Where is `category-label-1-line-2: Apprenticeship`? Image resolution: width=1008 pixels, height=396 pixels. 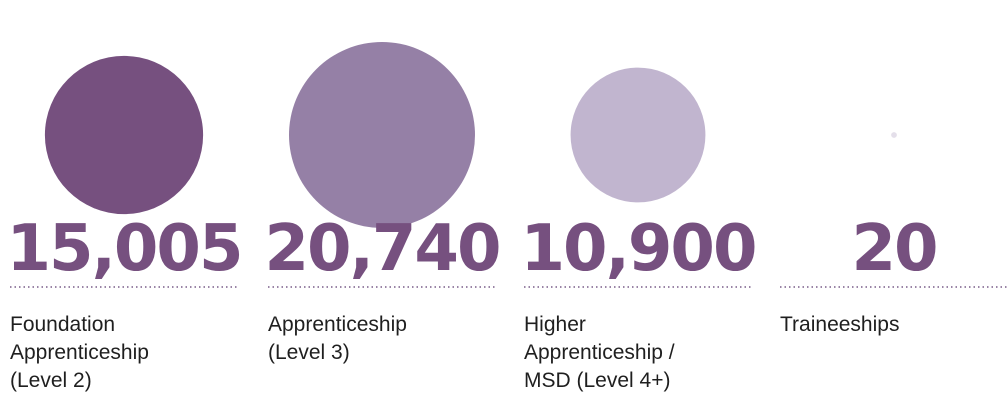
category-label-1-line-2: Apprenticeship is located at coordinates (79, 352).